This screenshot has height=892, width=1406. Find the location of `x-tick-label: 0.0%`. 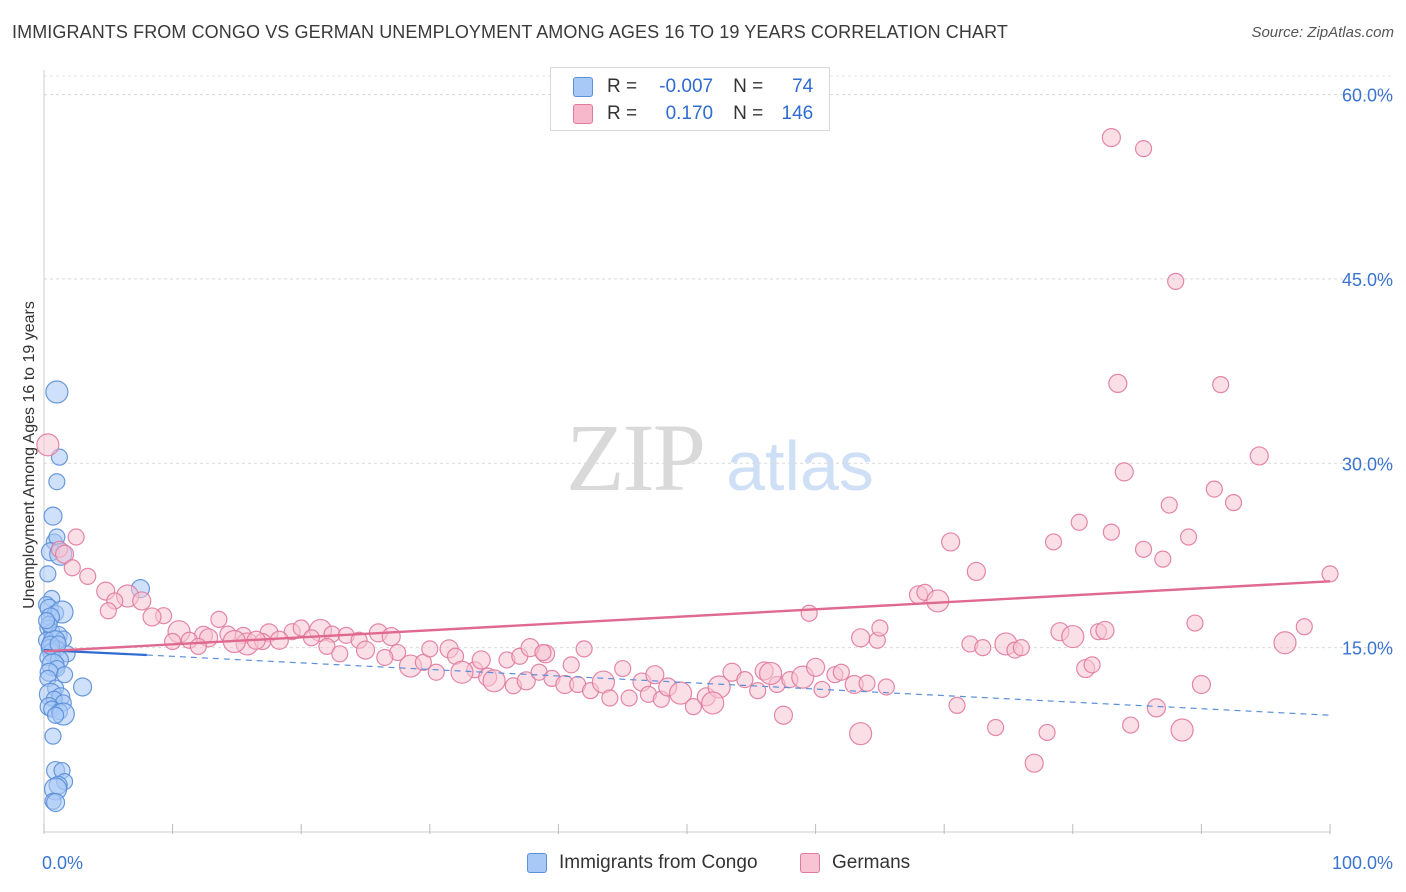

x-tick-label: 0.0% is located at coordinates (62, 863).